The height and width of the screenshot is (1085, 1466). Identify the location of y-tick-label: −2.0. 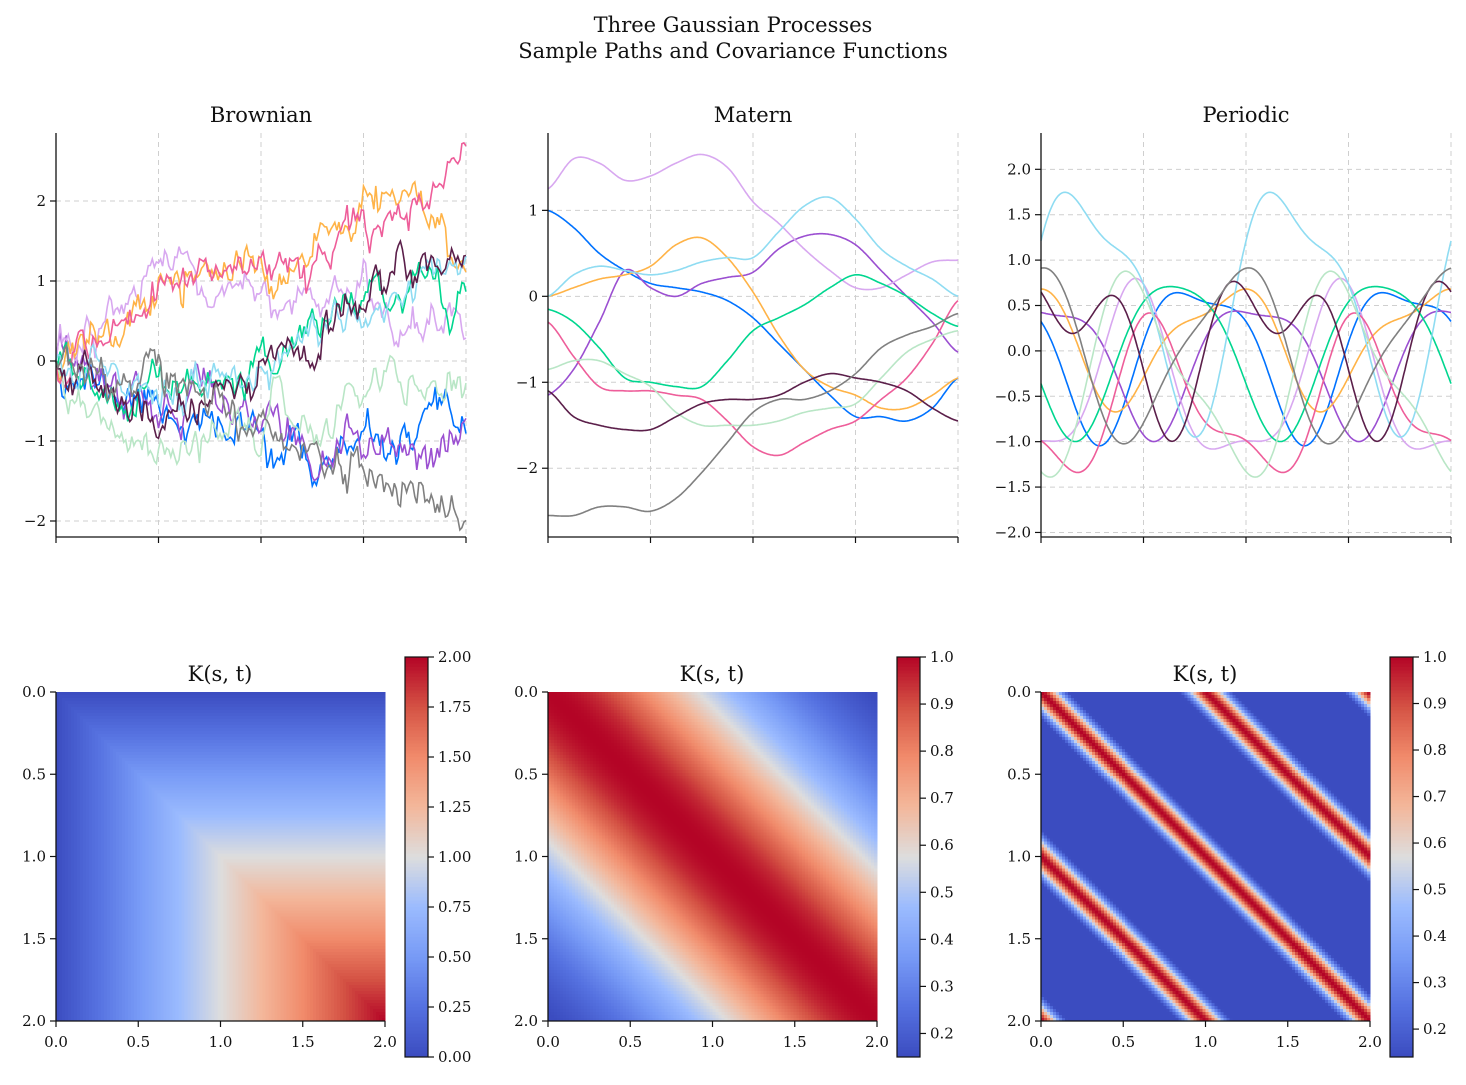
(1013, 532).